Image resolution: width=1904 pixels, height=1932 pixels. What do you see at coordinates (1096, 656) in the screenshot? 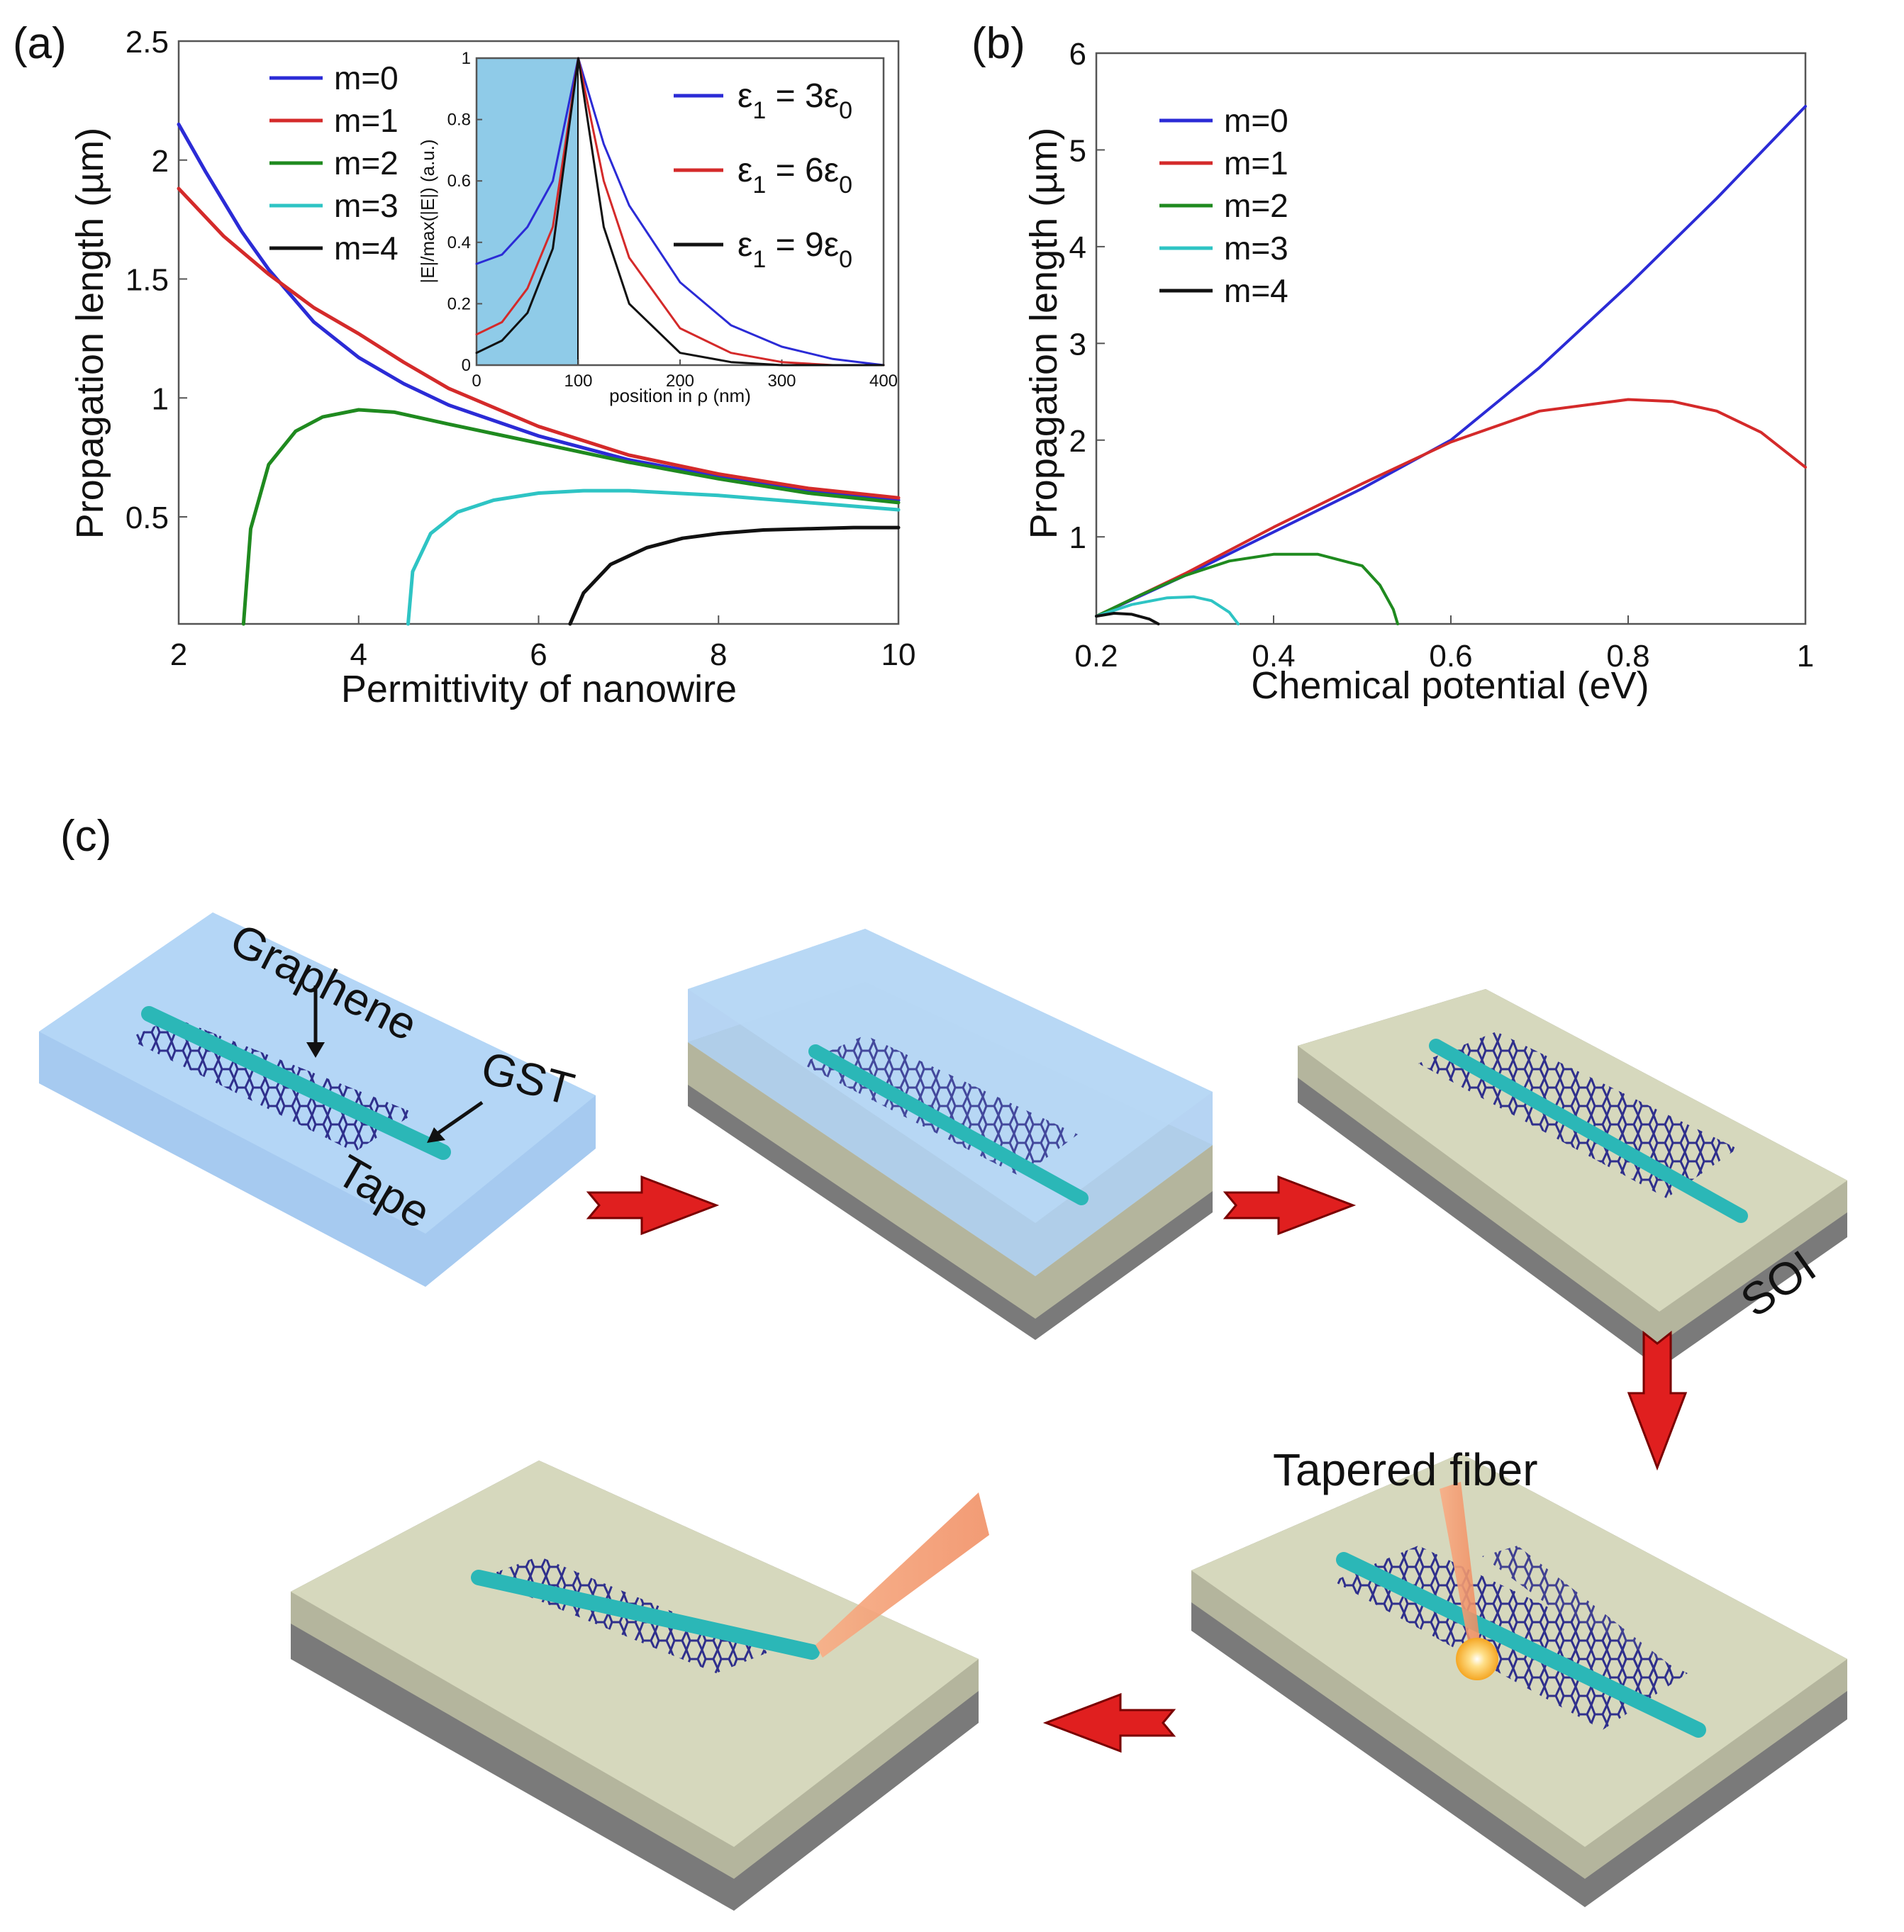
I see `xtick-label: 0.2` at bounding box center [1096, 656].